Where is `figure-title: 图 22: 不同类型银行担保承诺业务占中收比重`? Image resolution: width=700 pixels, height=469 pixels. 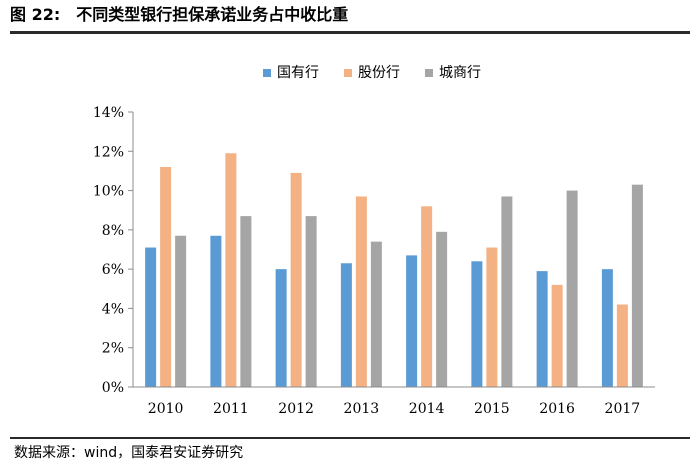 figure-title: 图 22: 不同类型银行担保承诺业务占中收比重 is located at coordinates (179, 15).